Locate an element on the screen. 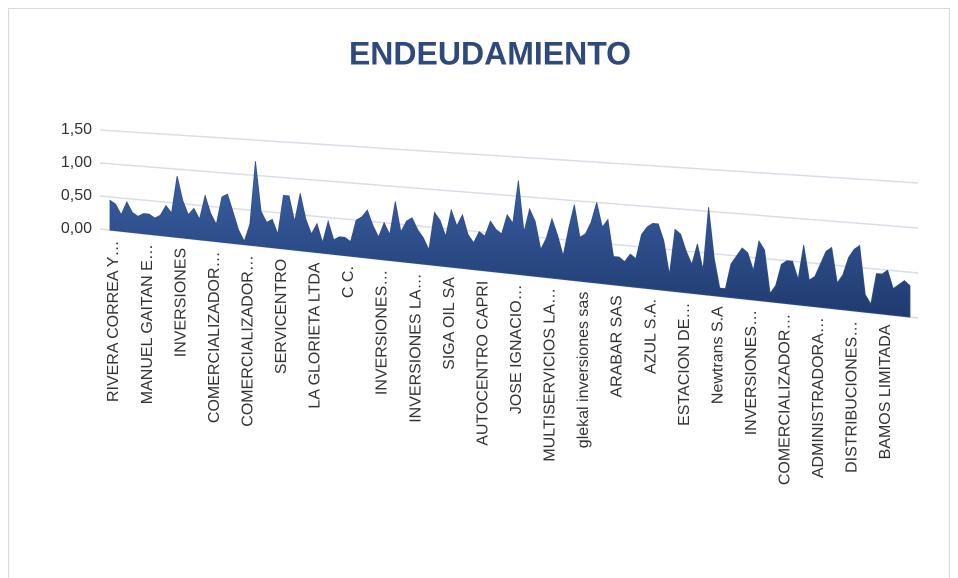  y-tick-label: 1,50 is located at coordinates (76, 129).